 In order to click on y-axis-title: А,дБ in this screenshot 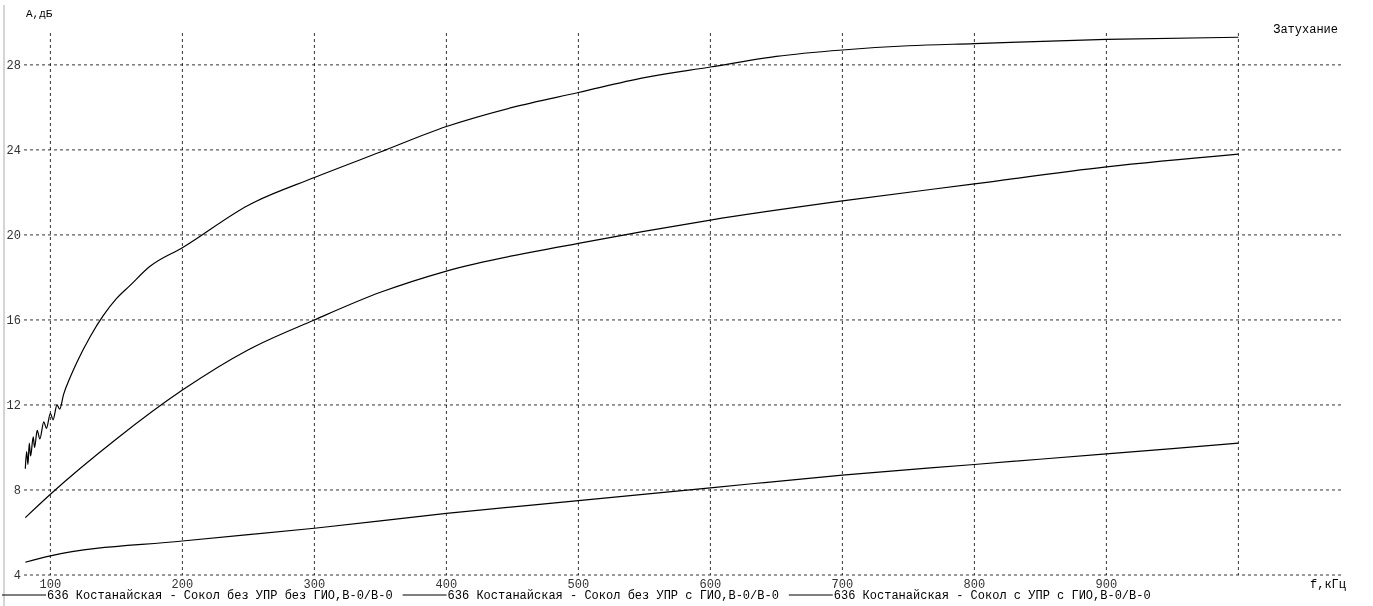, I will do `click(39, 14)`.